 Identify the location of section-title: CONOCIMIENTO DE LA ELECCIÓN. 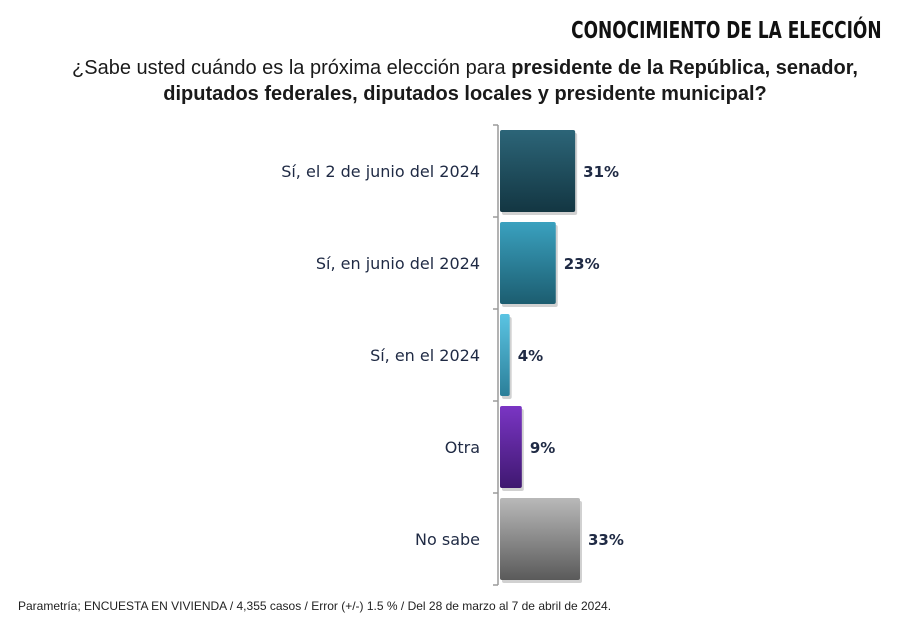
(726, 31).